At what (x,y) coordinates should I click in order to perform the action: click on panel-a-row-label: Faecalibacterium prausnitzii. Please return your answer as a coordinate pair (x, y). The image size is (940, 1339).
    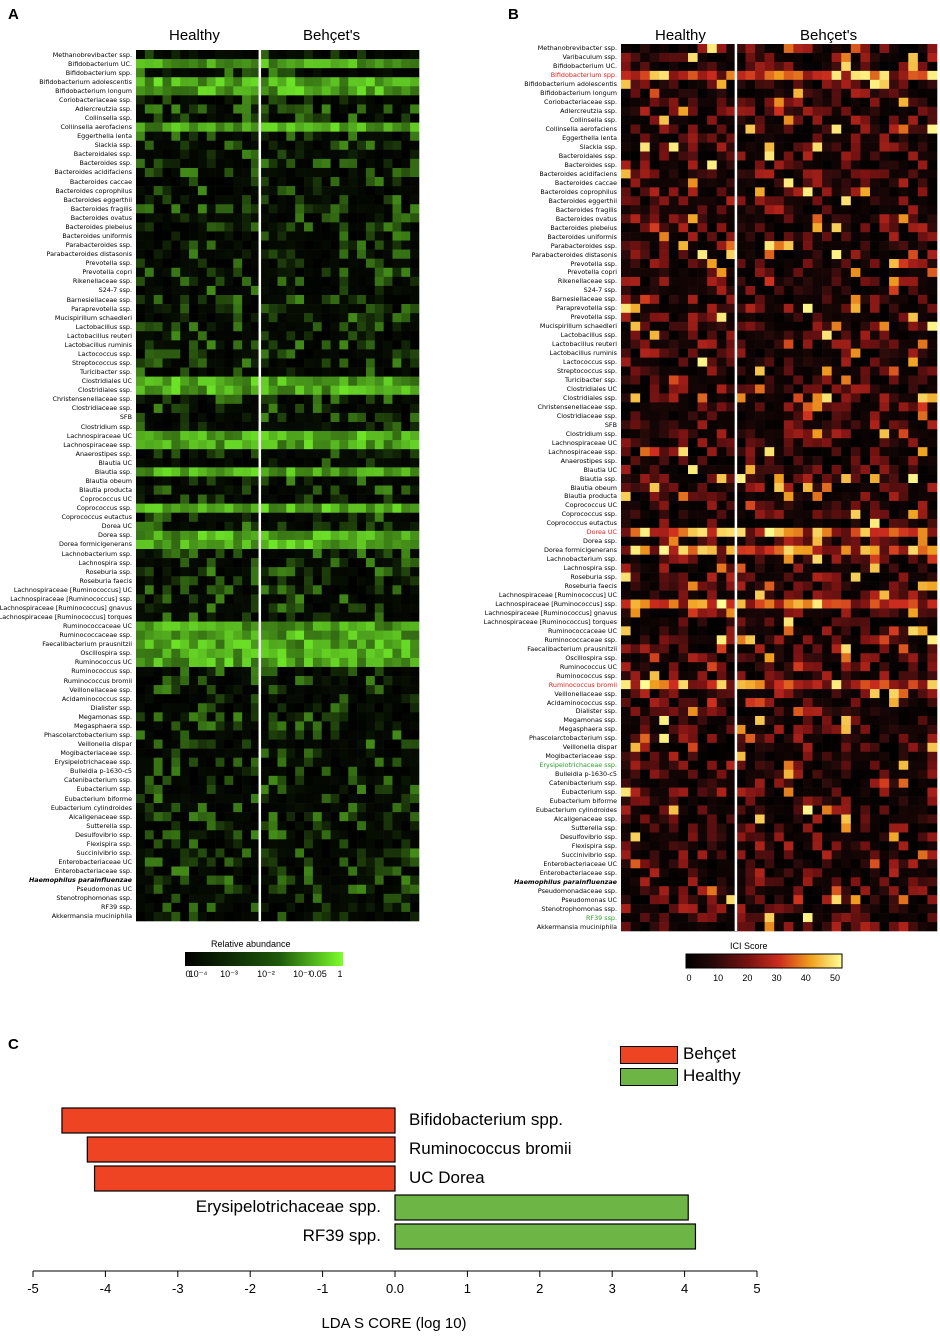
    Looking at the image, I should click on (87, 644).